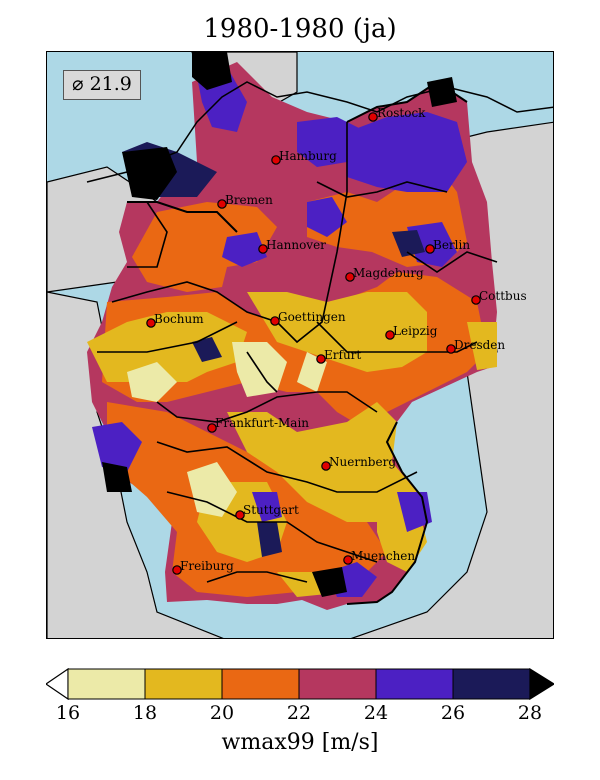  I want to click on coastline, so click(319, 132).